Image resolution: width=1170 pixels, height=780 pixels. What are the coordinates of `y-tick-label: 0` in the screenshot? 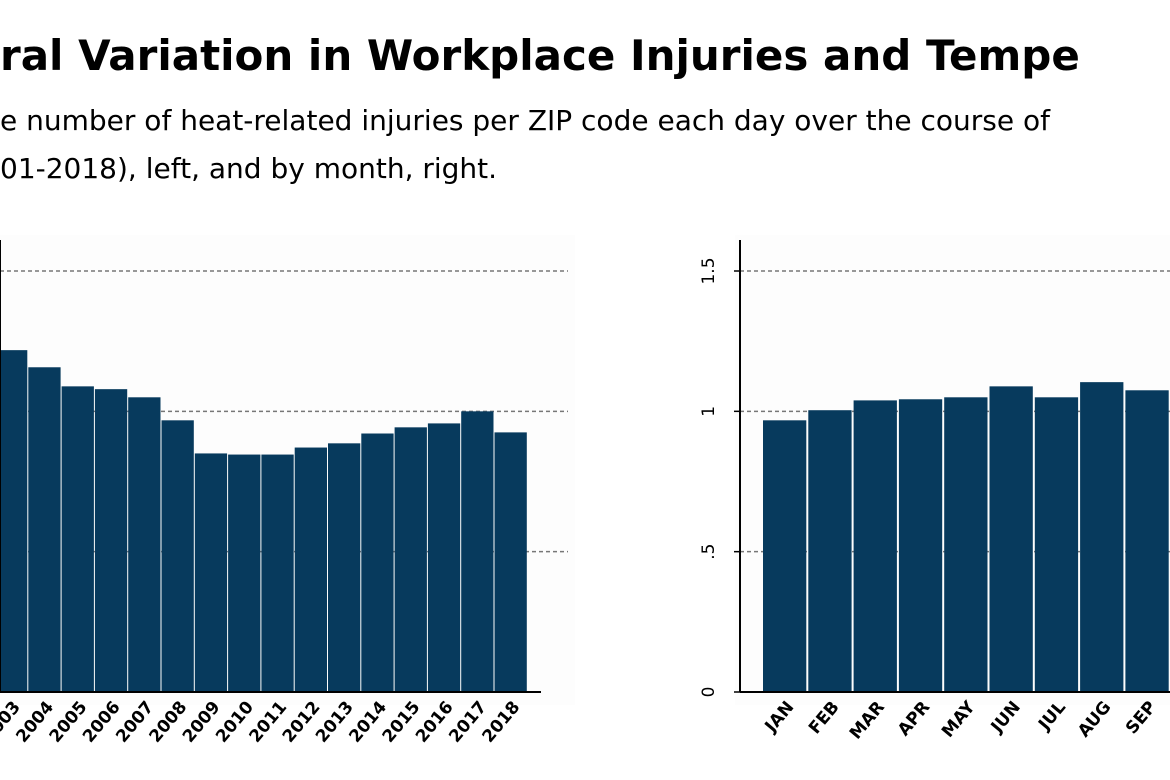 It's located at (709, 692).